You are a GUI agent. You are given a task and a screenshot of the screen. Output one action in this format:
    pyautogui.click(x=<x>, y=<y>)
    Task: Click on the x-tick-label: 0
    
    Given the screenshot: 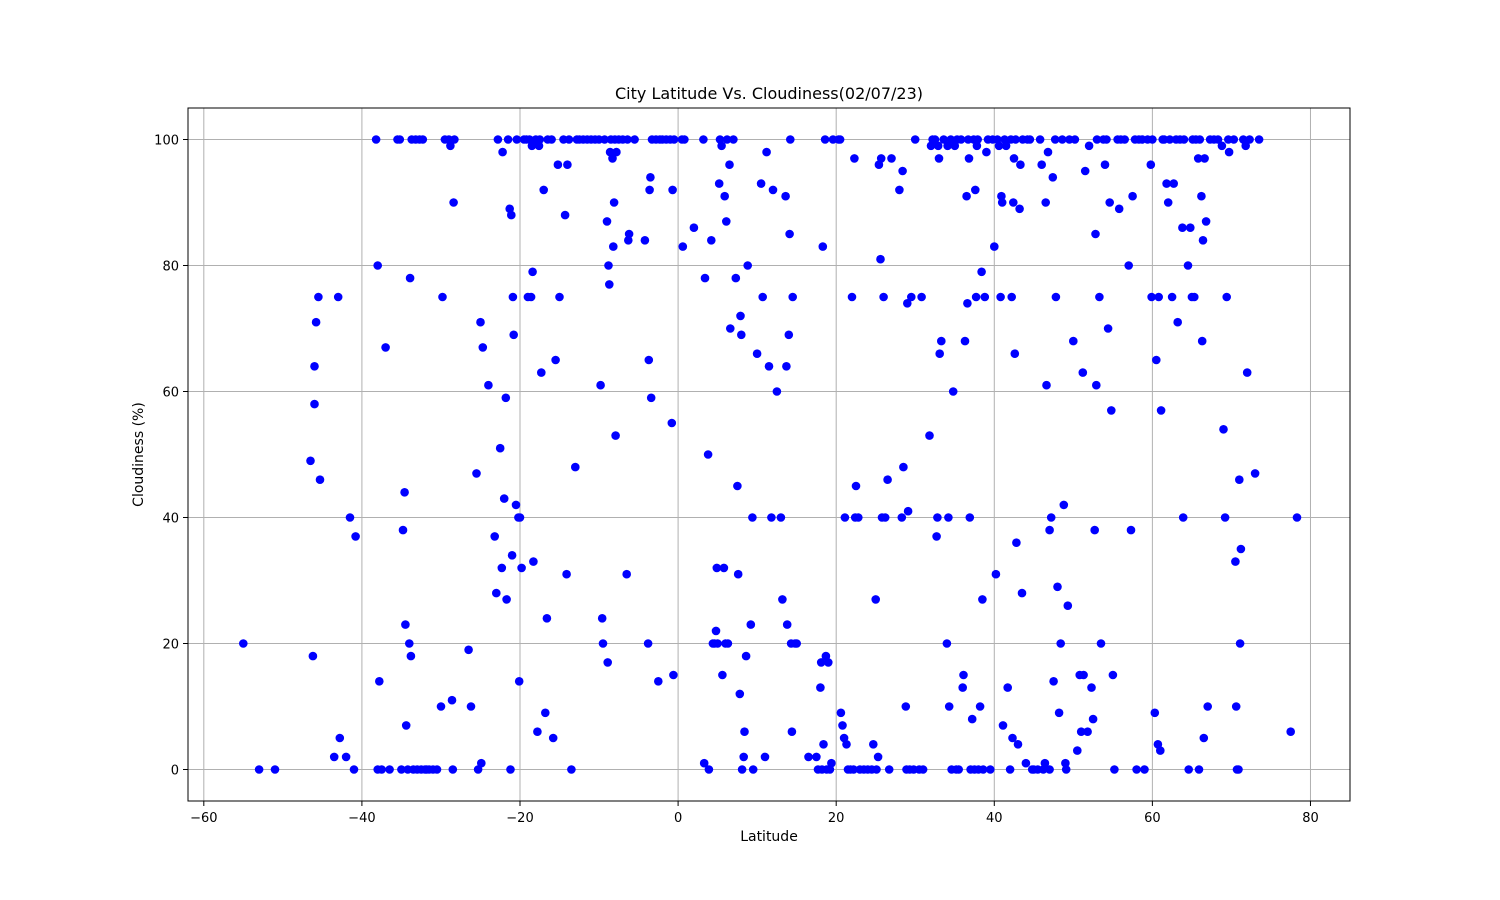 What is the action you would take?
    pyautogui.click(x=678, y=818)
    